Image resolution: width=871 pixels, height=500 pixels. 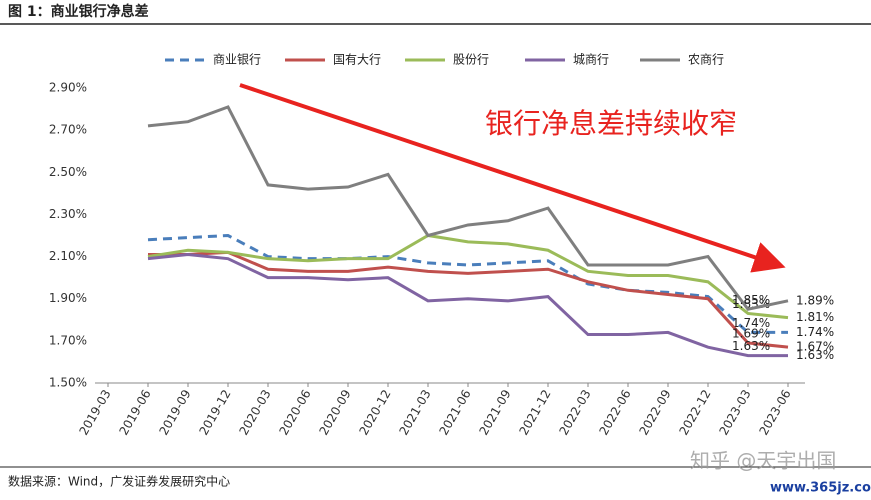 I want to click on data-label: 1.89%, so click(x=815, y=300).